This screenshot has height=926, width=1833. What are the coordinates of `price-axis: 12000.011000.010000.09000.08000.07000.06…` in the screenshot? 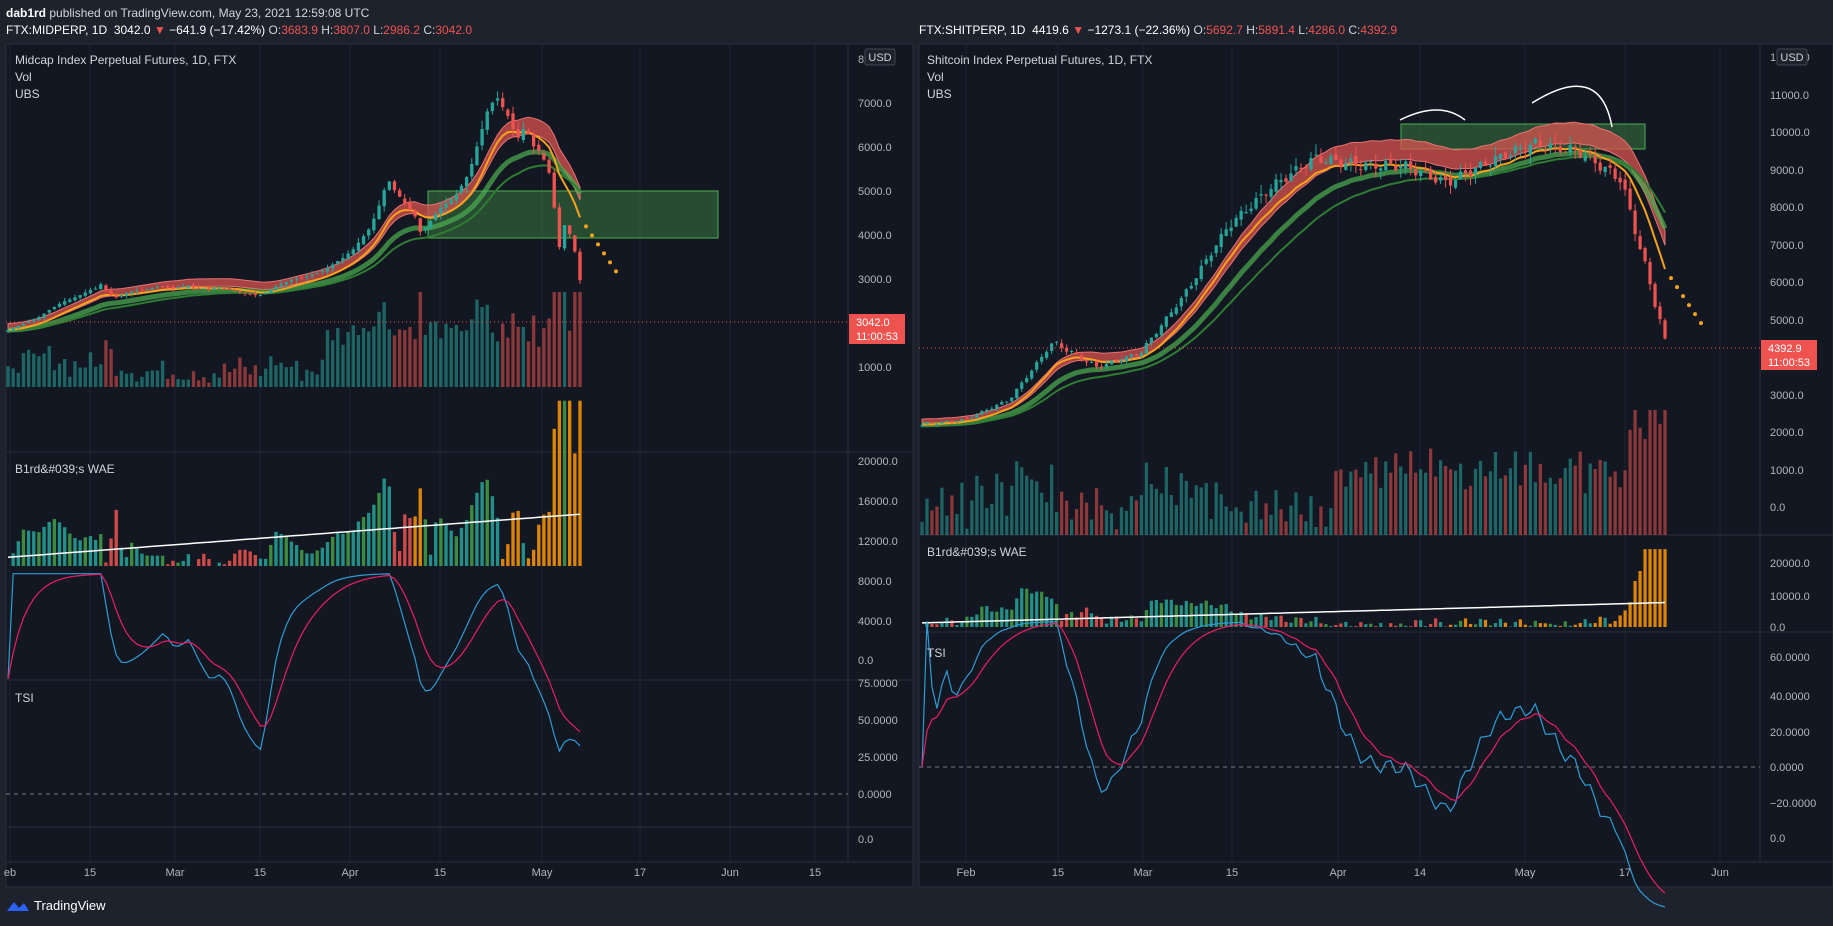 It's located at (1793, 448).